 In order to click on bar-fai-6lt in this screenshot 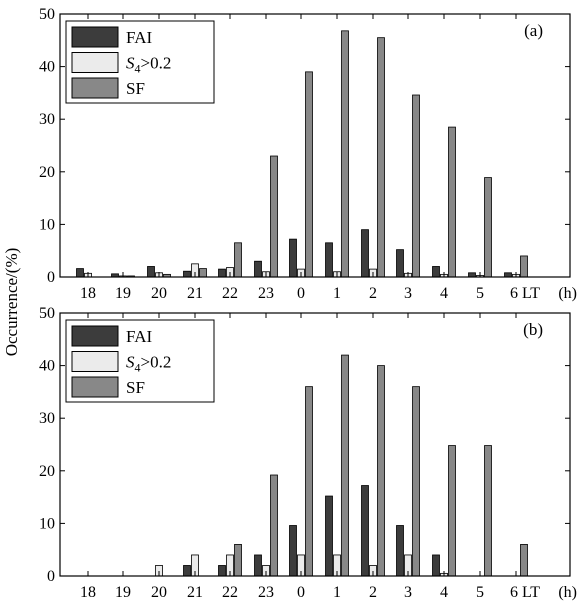, I will do `click(508, 275)`.